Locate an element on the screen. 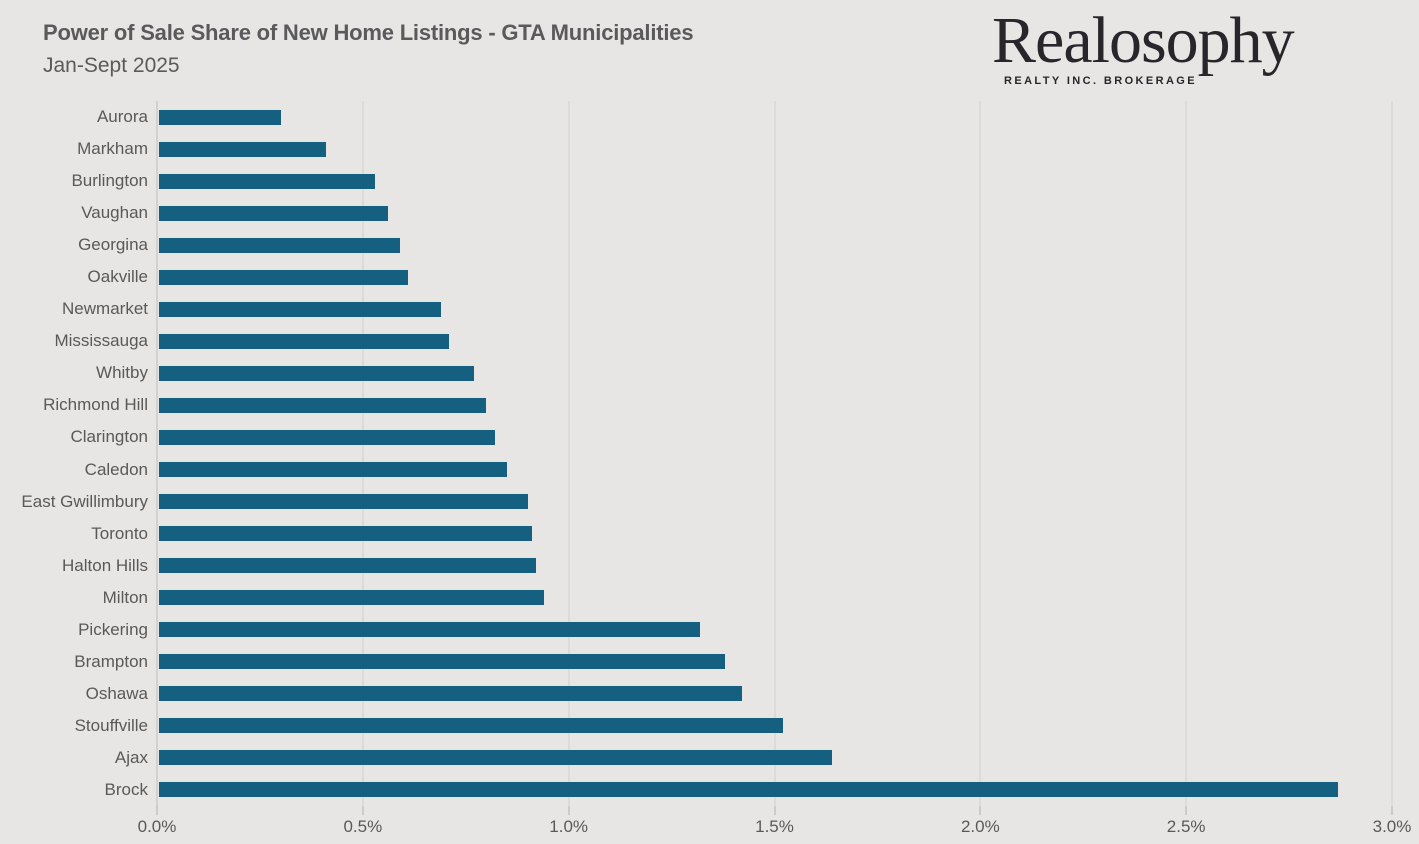 This screenshot has width=1419, height=844. category-label-burlington: Burlington is located at coordinates (109, 181).